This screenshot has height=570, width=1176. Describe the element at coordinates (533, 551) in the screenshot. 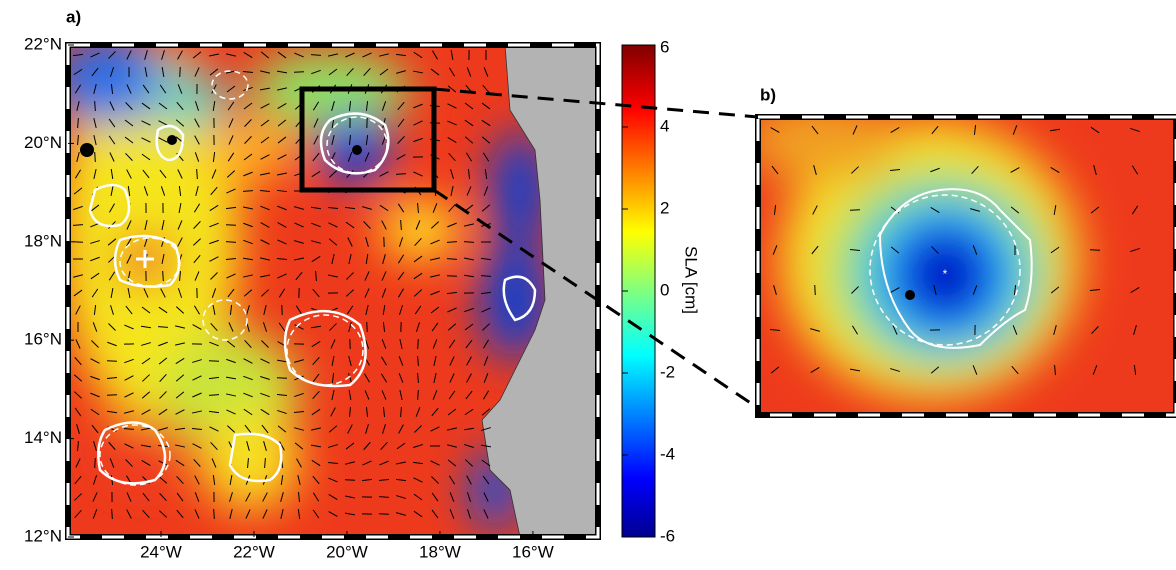

I see `x-tick-label: 16°W` at that location.